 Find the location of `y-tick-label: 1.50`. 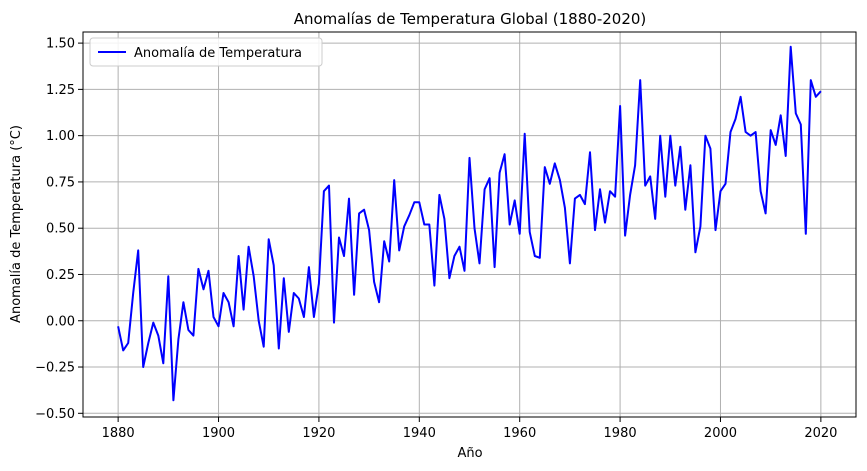

y-tick-label: 1.50 is located at coordinates (60, 44).